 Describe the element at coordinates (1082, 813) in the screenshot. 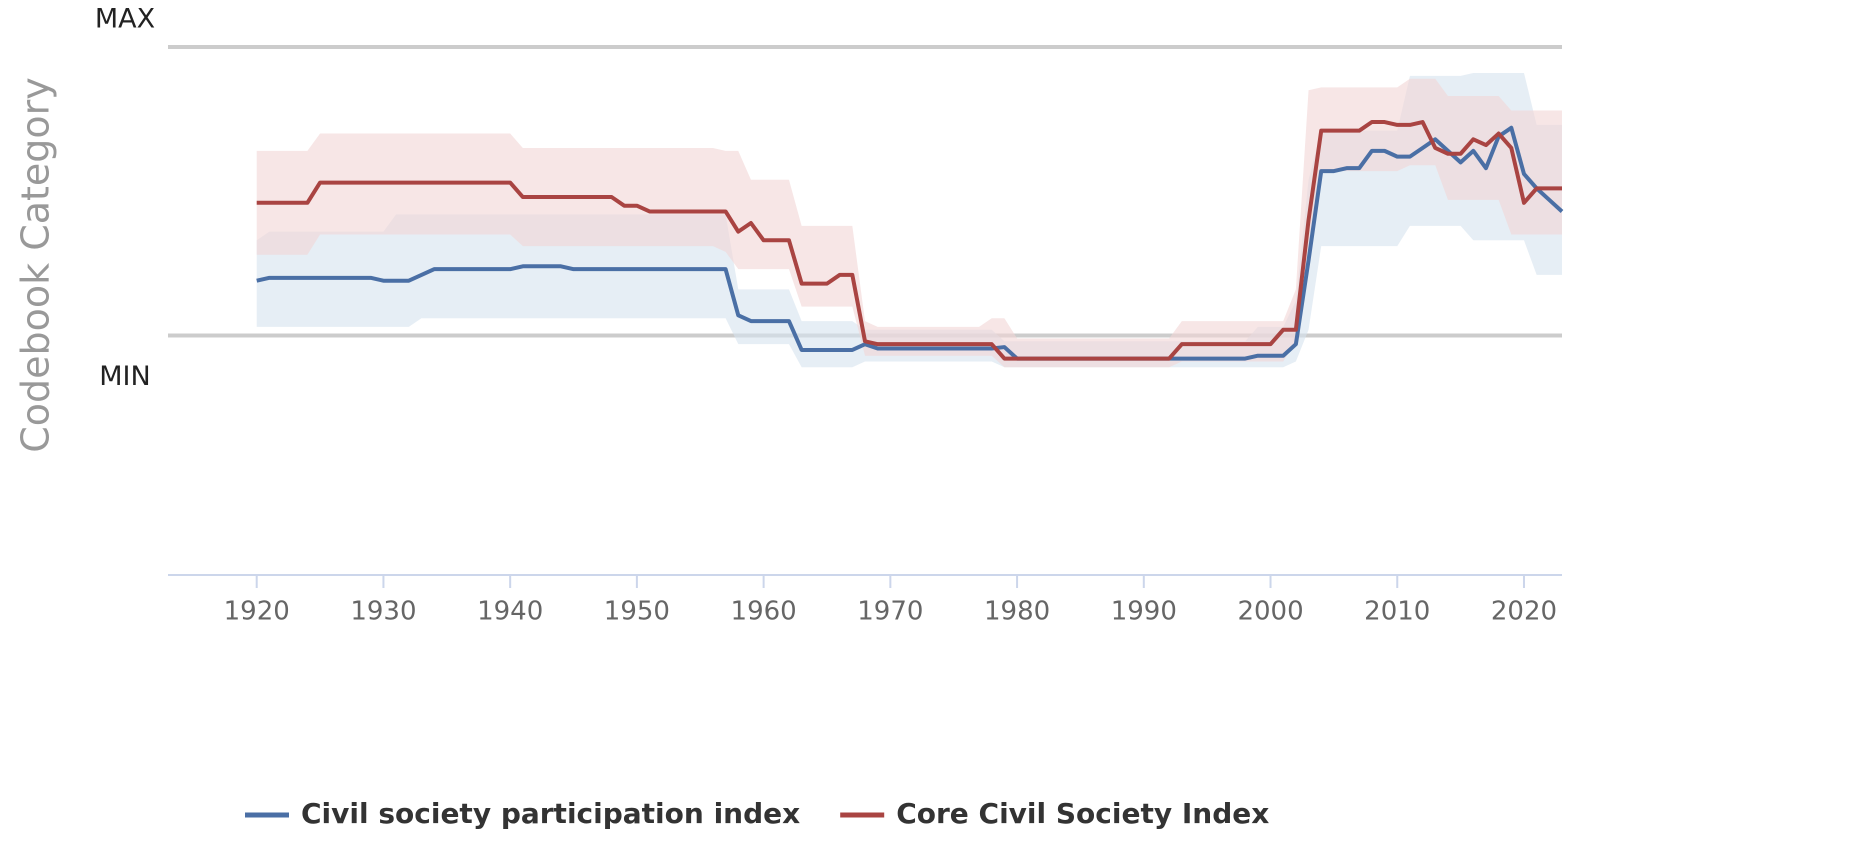

I see `legend-label: Core Civil Society Index` at that location.